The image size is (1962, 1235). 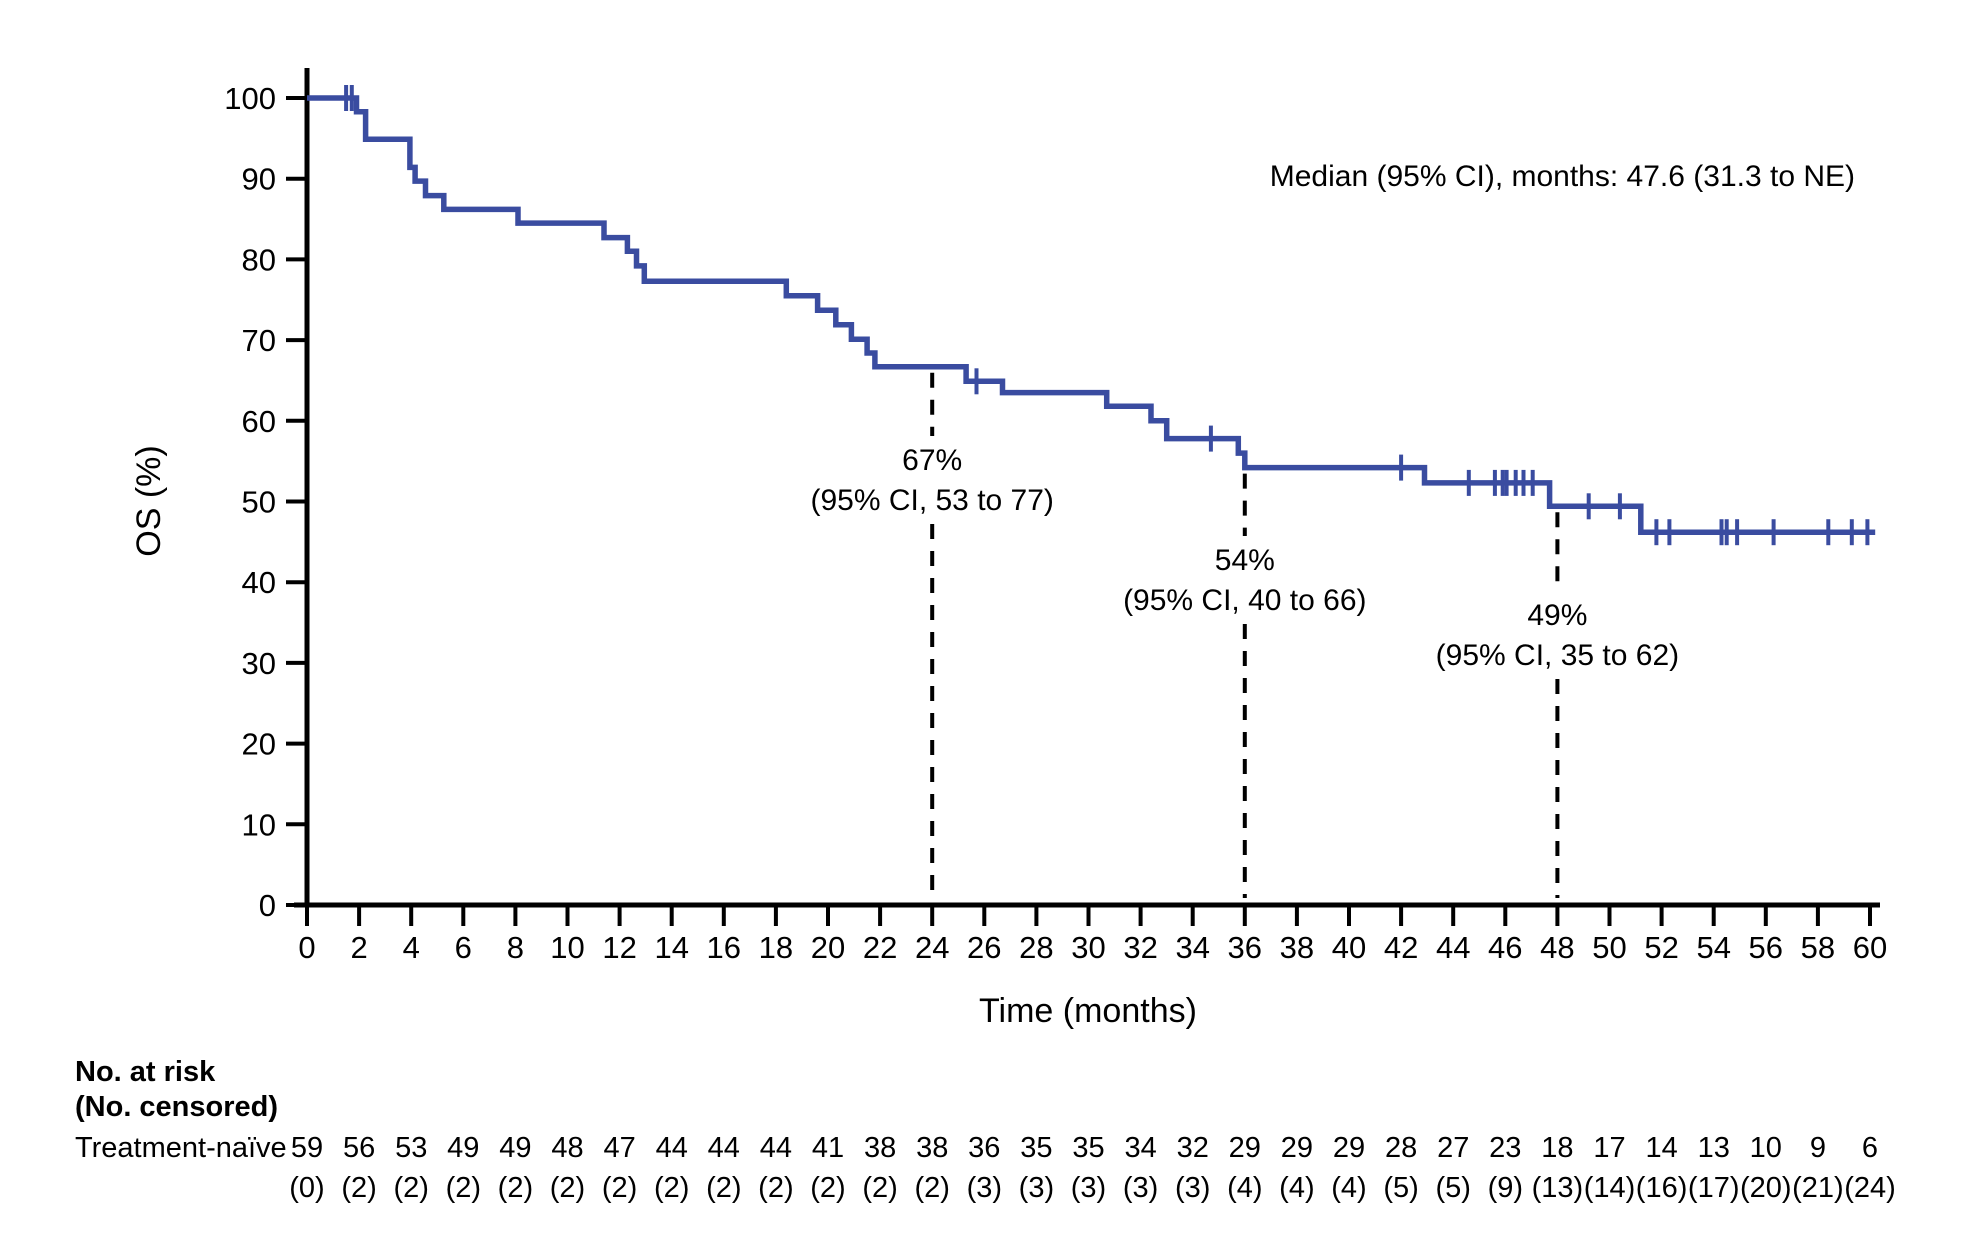 What do you see at coordinates (619, 1148) in the screenshot?
I see `risk-at-risk-value: 47` at bounding box center [619, 1148].